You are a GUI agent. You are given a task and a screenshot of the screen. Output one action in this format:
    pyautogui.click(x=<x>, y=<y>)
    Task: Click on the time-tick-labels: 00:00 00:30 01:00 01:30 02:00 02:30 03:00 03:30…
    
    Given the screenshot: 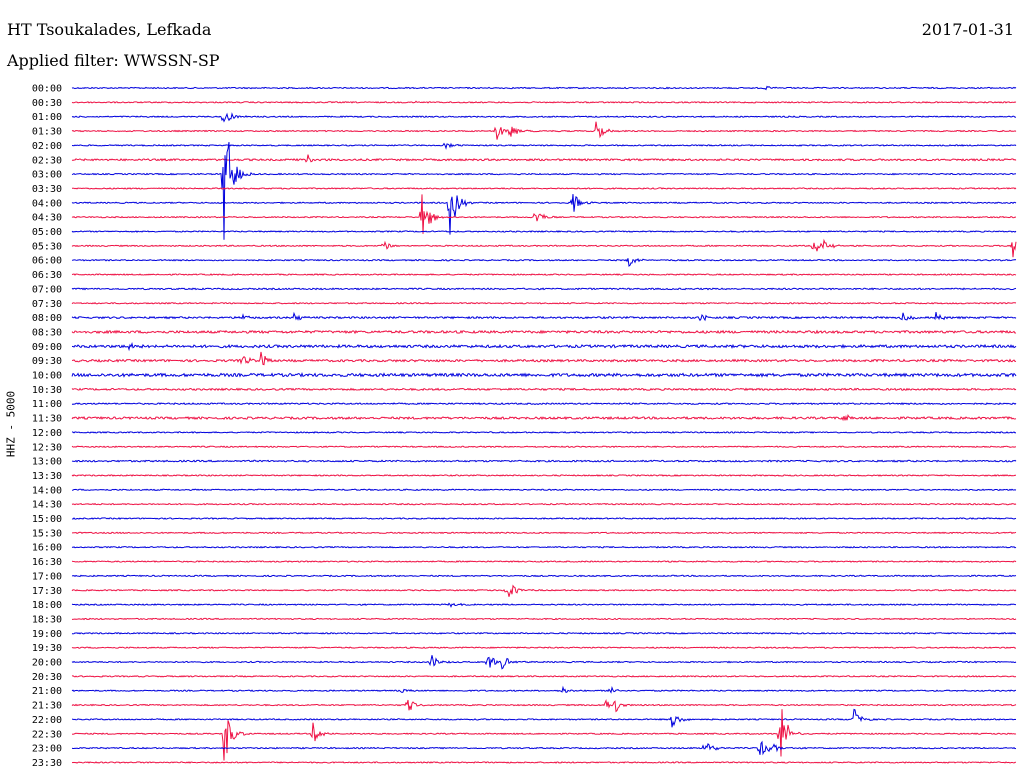 What is the action you would take?
    pyautogui.click(x=47, y=426)
    